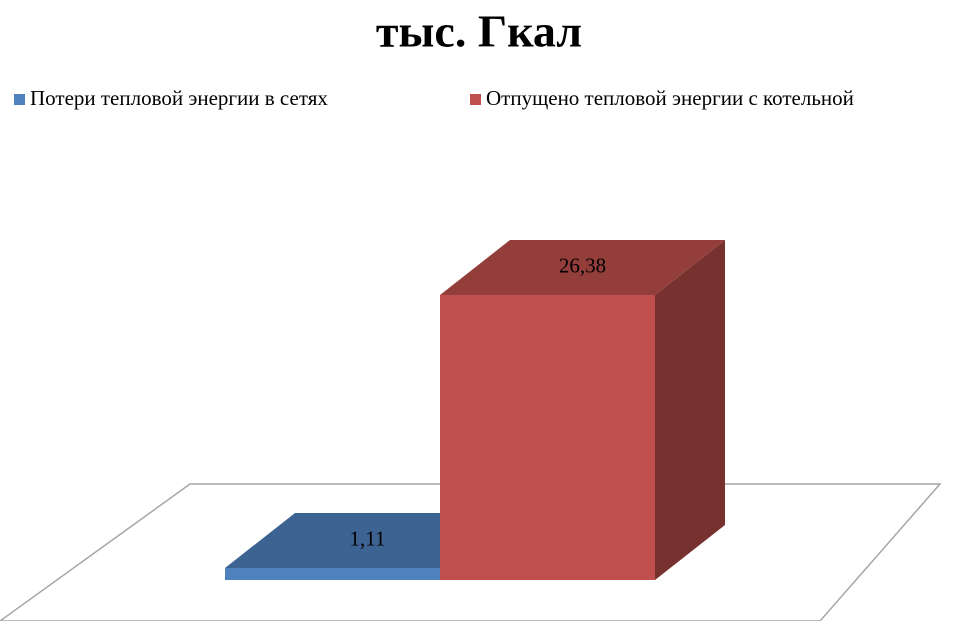  What do you see at coordinates (690, 410) in the screenshot?
I see `bar-side` at bounding box center [690, 410].